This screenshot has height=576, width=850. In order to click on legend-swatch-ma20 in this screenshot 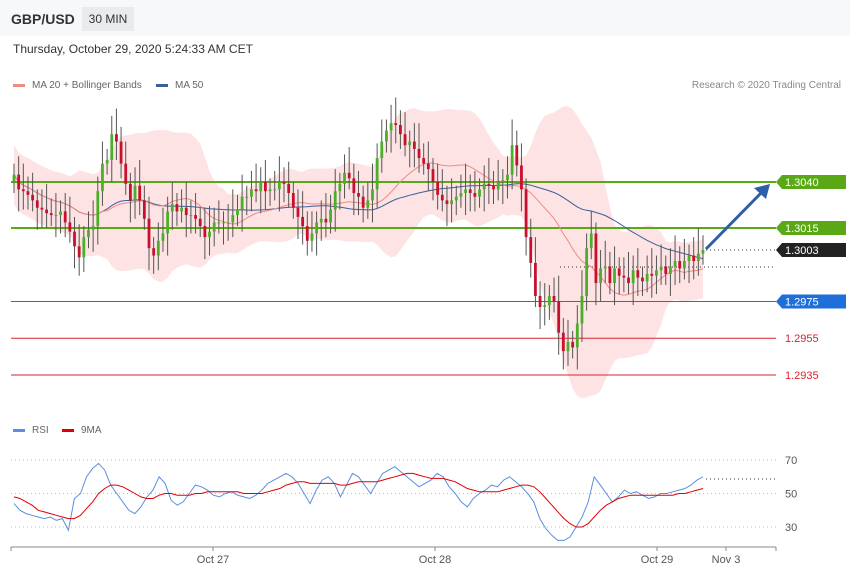, I will do `click(19, 85)`.